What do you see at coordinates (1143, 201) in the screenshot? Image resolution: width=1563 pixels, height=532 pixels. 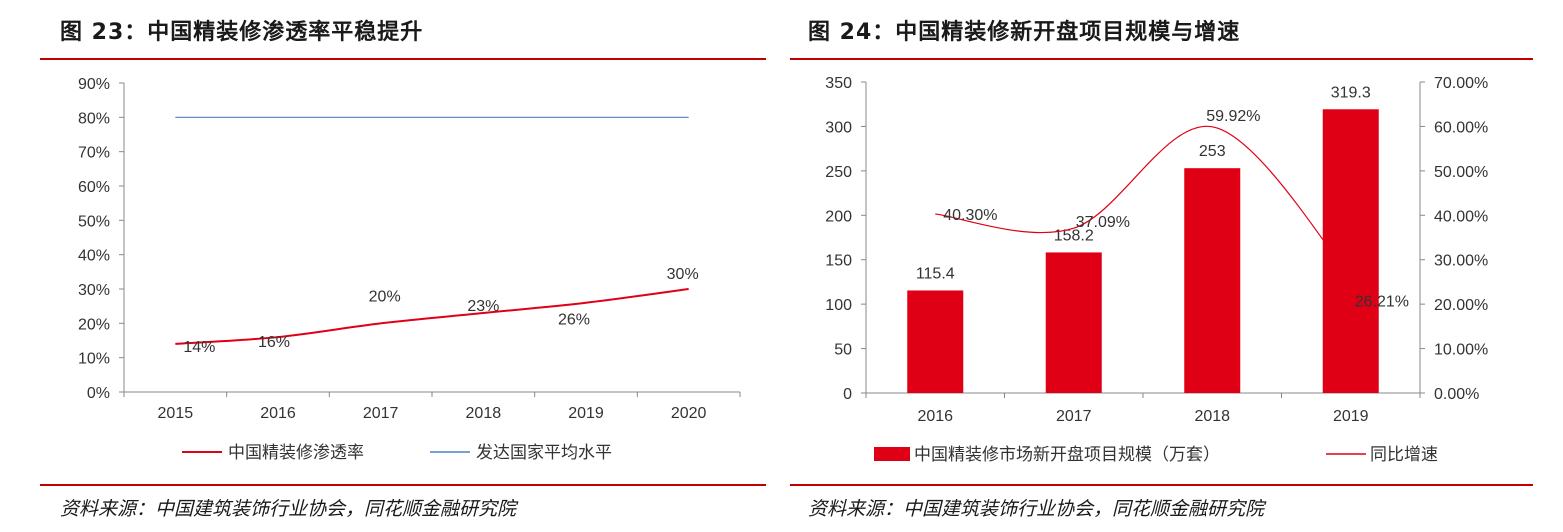 I see `growth-rate-line` at bounding box center [1143, 201].